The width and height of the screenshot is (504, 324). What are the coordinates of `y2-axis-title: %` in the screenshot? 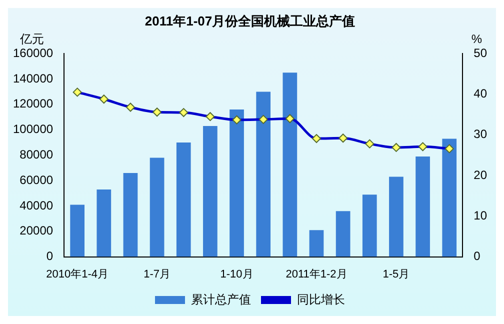 It's located at (476, 39).